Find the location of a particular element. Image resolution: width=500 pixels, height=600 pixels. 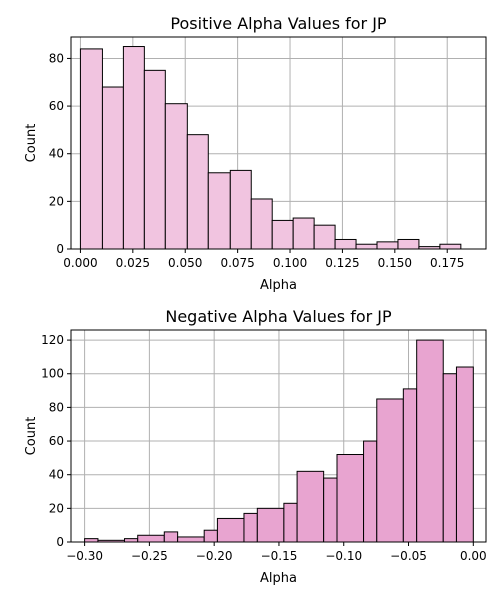

x-tick-label: 0.150 is located at coordinates (395, 263).